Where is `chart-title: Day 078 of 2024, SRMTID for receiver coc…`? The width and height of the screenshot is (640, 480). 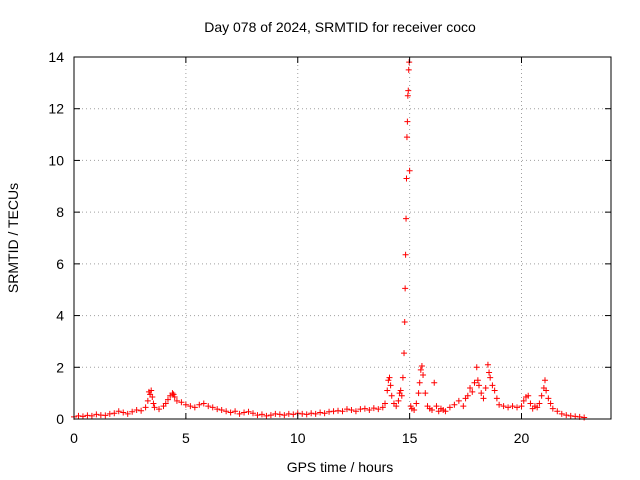
chart-title: Day 078 of 2024, SRMTID for receiver coc… is located at coordinates (340, 27).